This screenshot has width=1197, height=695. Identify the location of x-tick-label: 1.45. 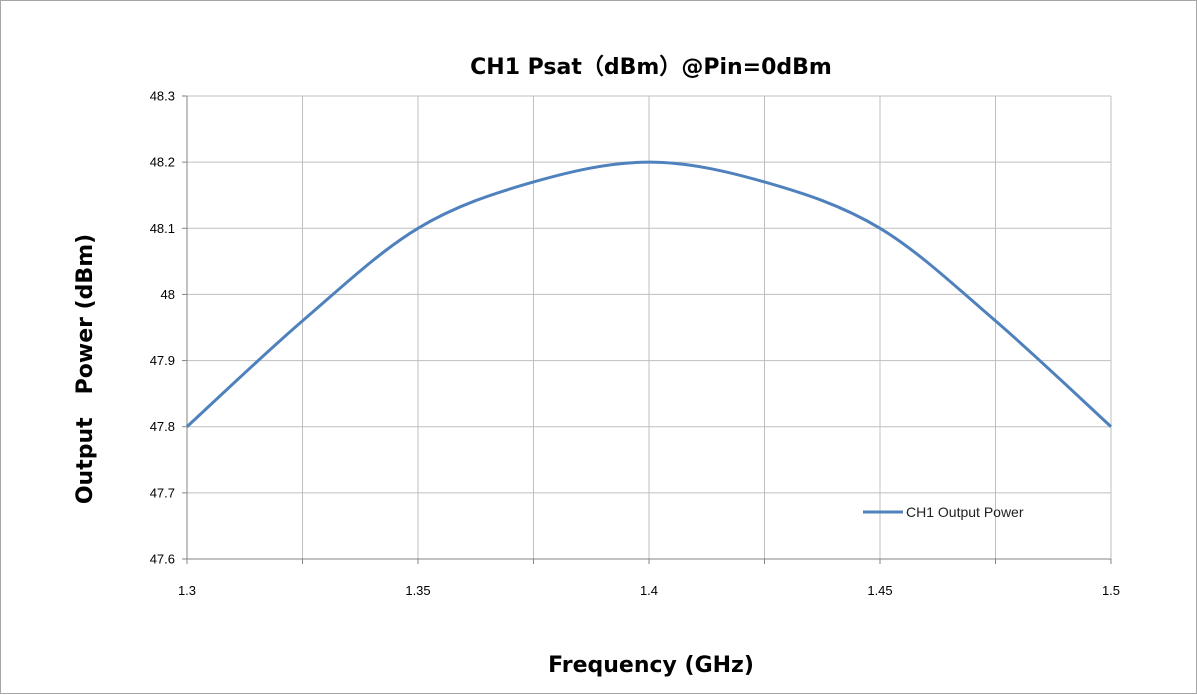
(879, 590).